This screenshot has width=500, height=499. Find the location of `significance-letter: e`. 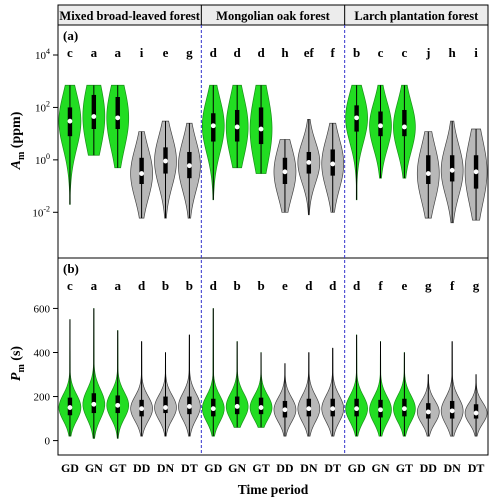

significance-letter: e is located at coordinates (285, 285).